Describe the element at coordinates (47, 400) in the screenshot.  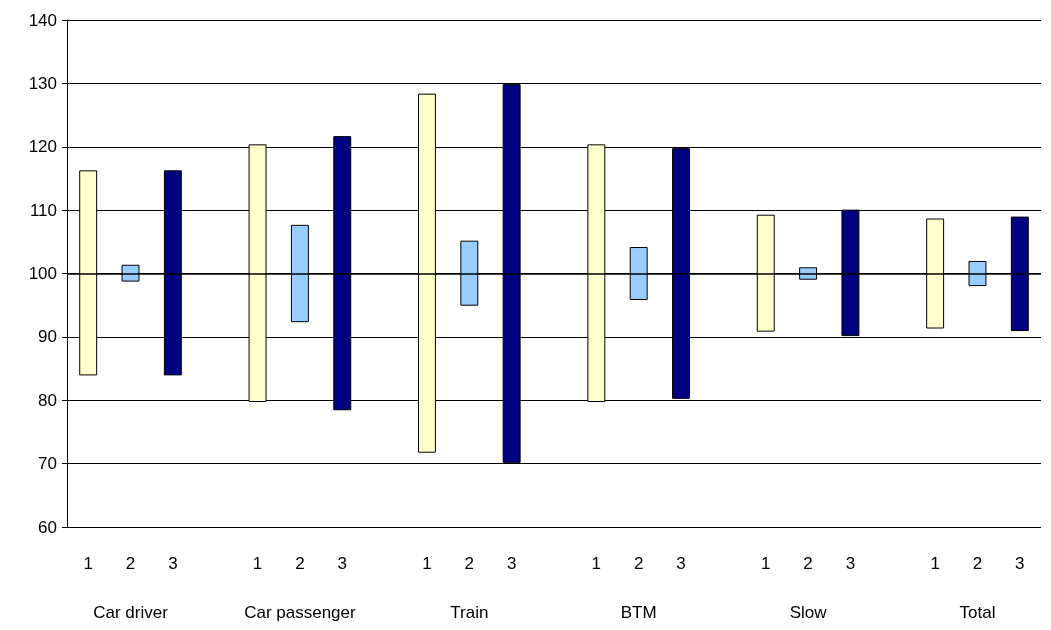
I see `y-tick-label: 80` at that location.